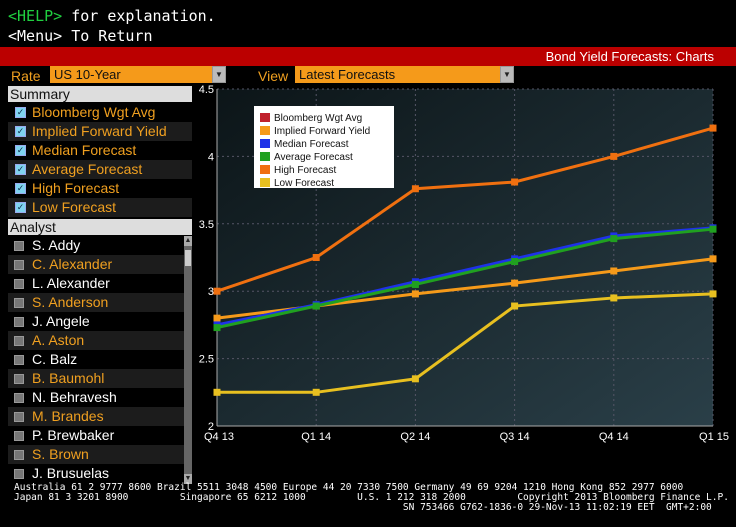  I want to click on analyst-item: C. Alexander, so click(96, 264).